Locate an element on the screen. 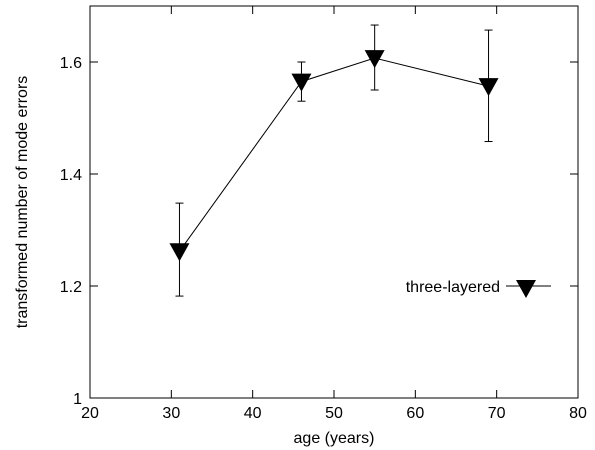  x-axis-label: age (years) is located at coordinates (334, 438).